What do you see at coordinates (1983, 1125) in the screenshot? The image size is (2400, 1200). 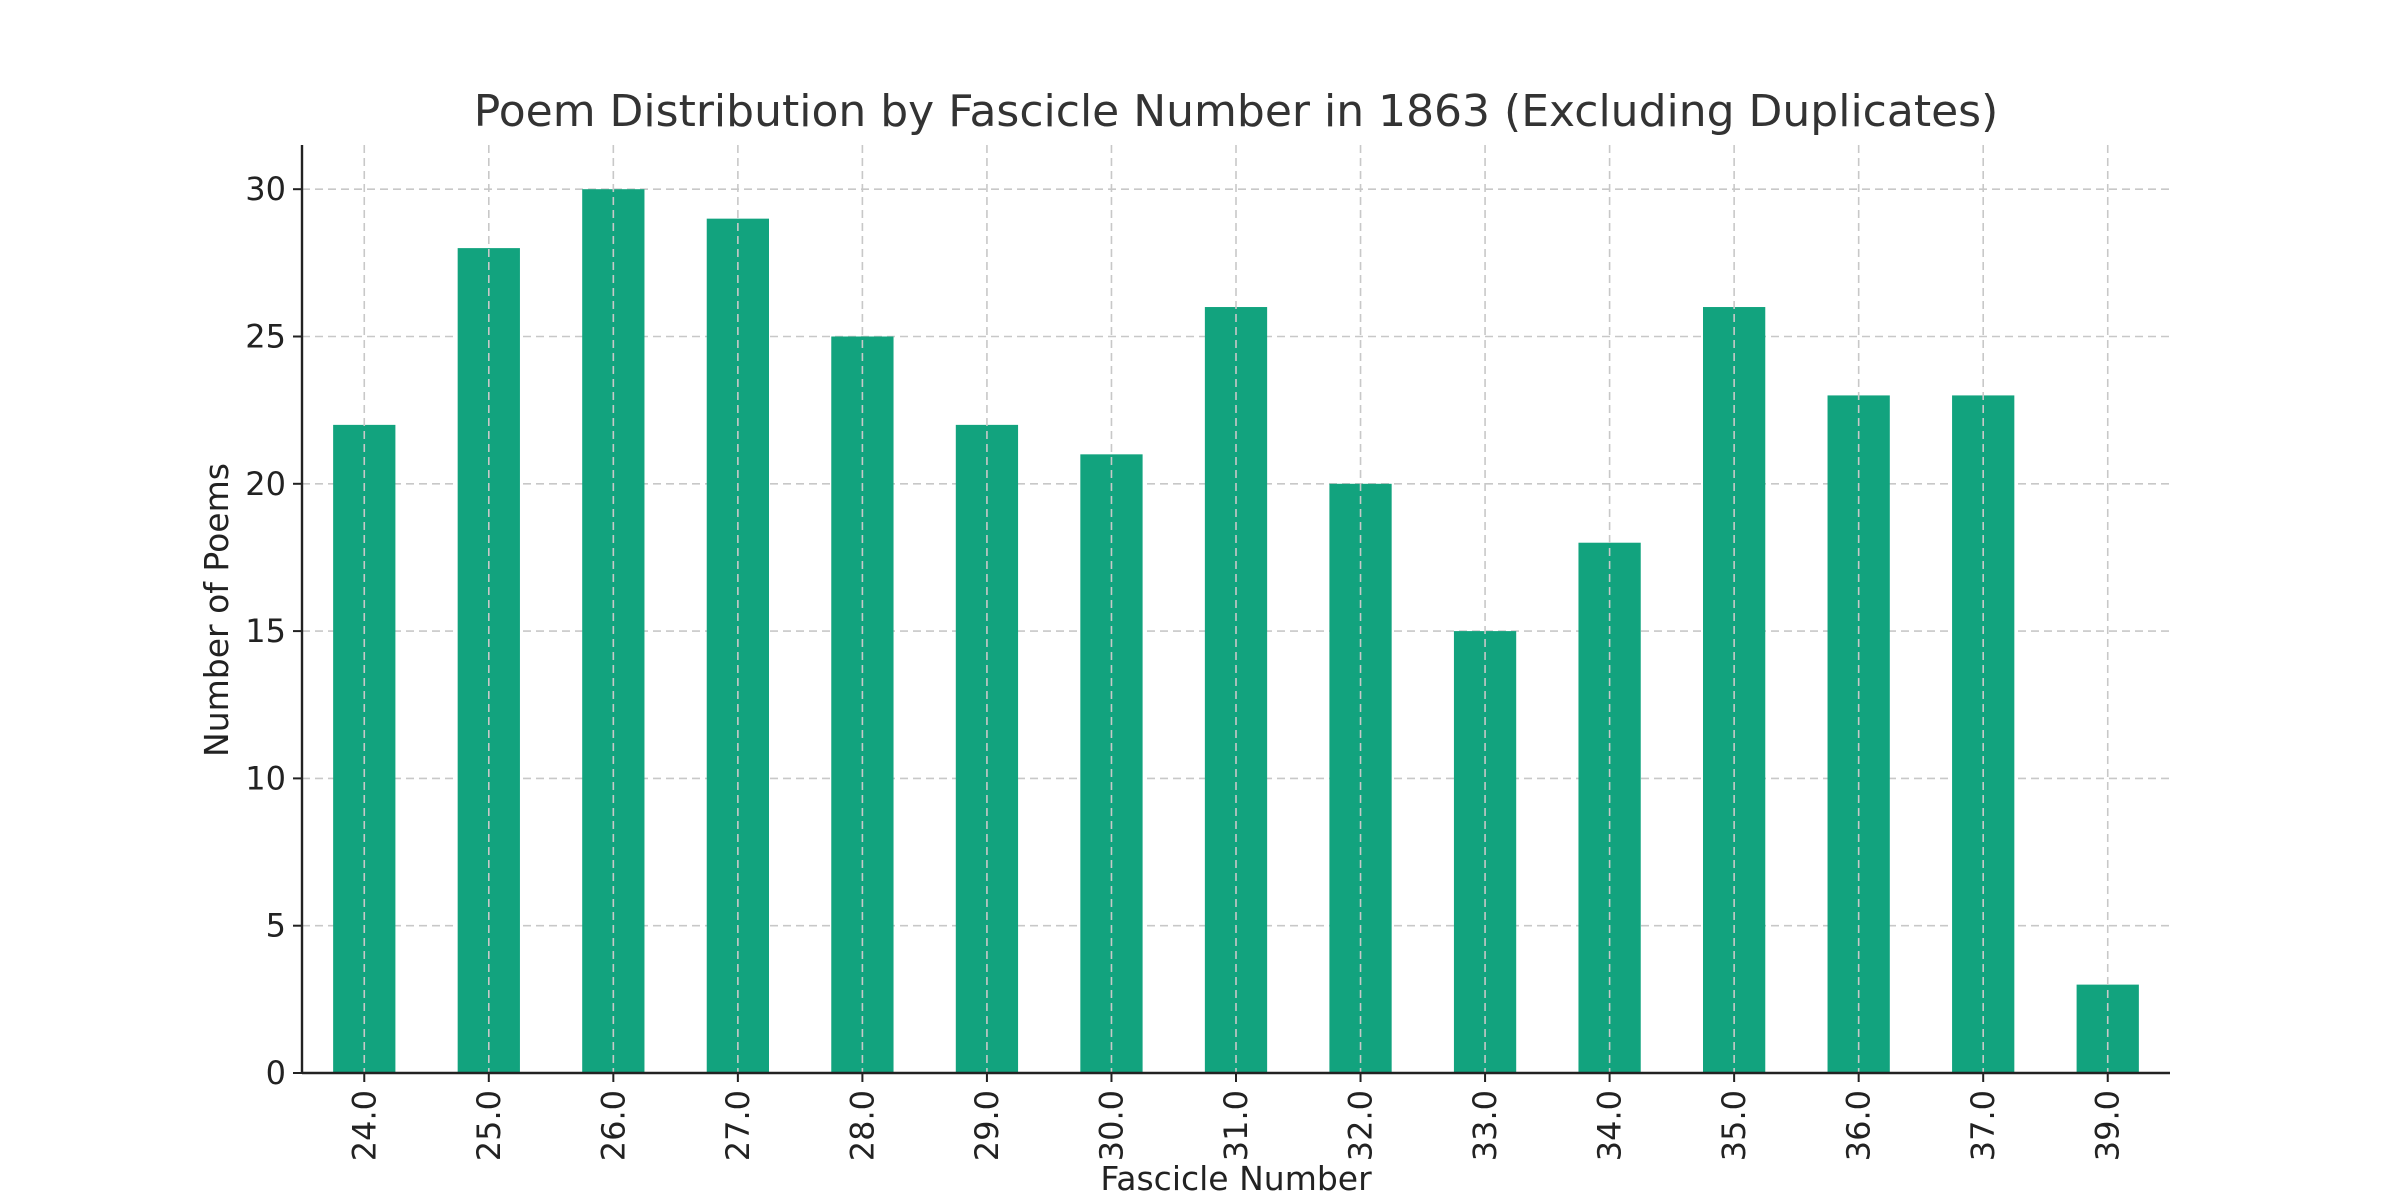 I see `x-tick-label: 37.0` at bounding box center [1983, 1125].